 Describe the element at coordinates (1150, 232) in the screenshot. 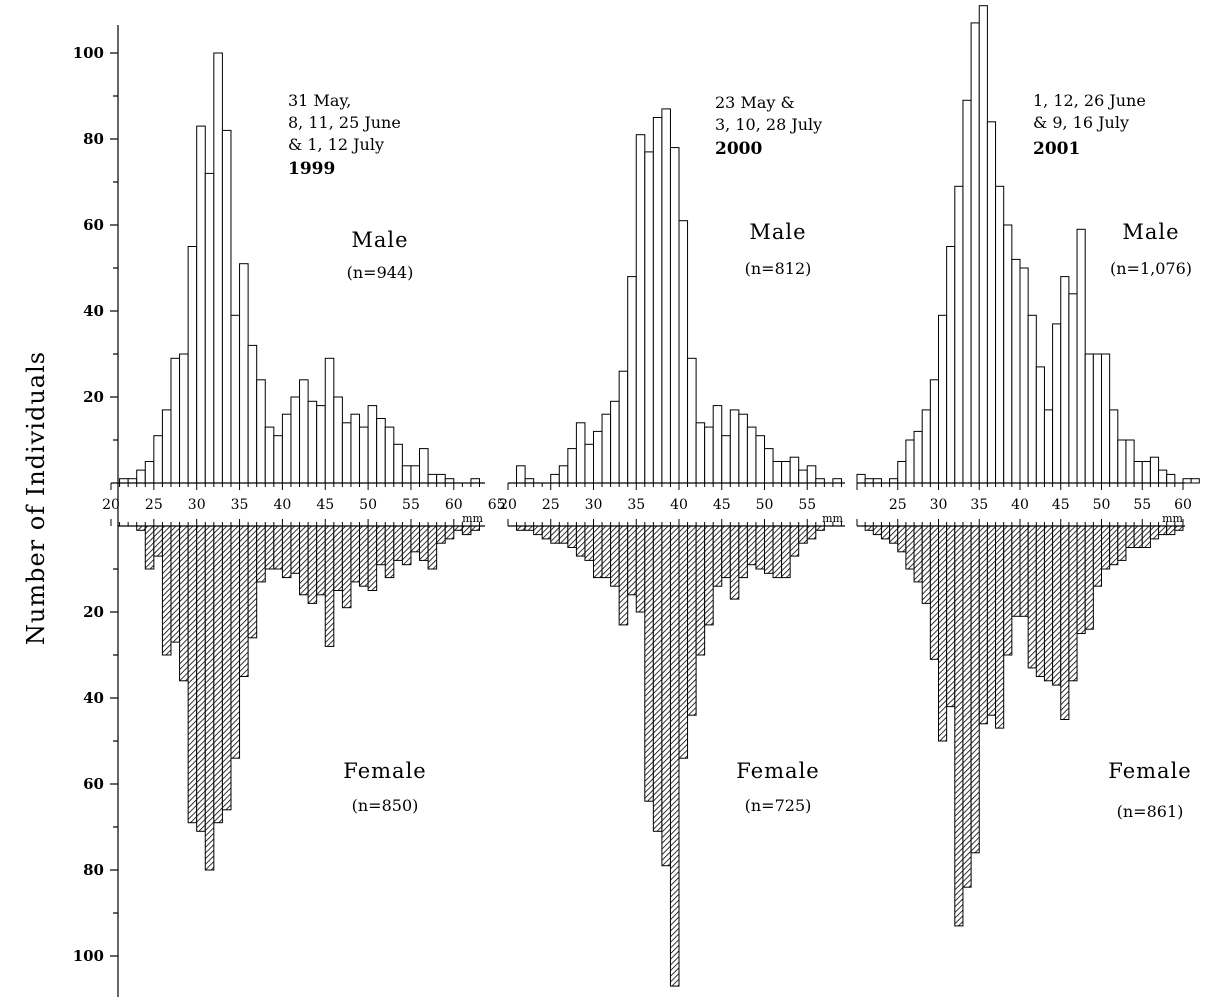

I see `male-label: Male` at that location.